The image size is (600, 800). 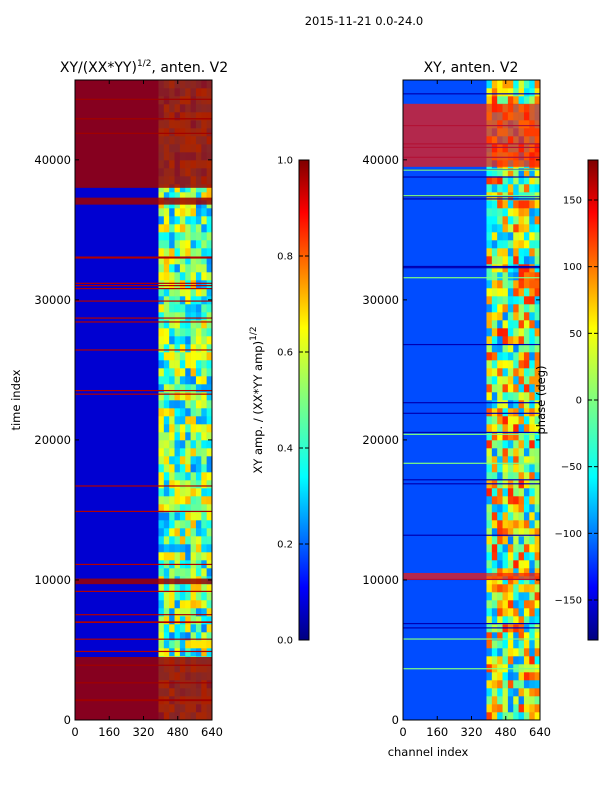 I want to click on colorbar-tick-label: 0, so click(x=579, y=401).